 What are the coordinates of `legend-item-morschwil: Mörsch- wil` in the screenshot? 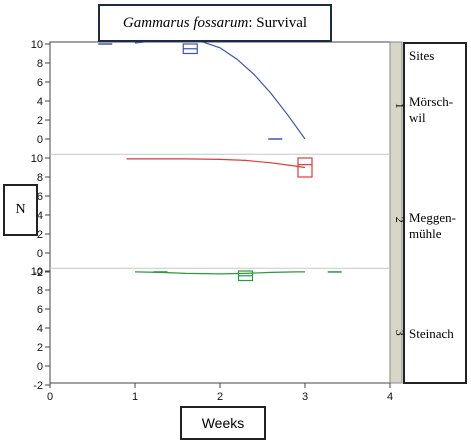 It's located at (431, 109).